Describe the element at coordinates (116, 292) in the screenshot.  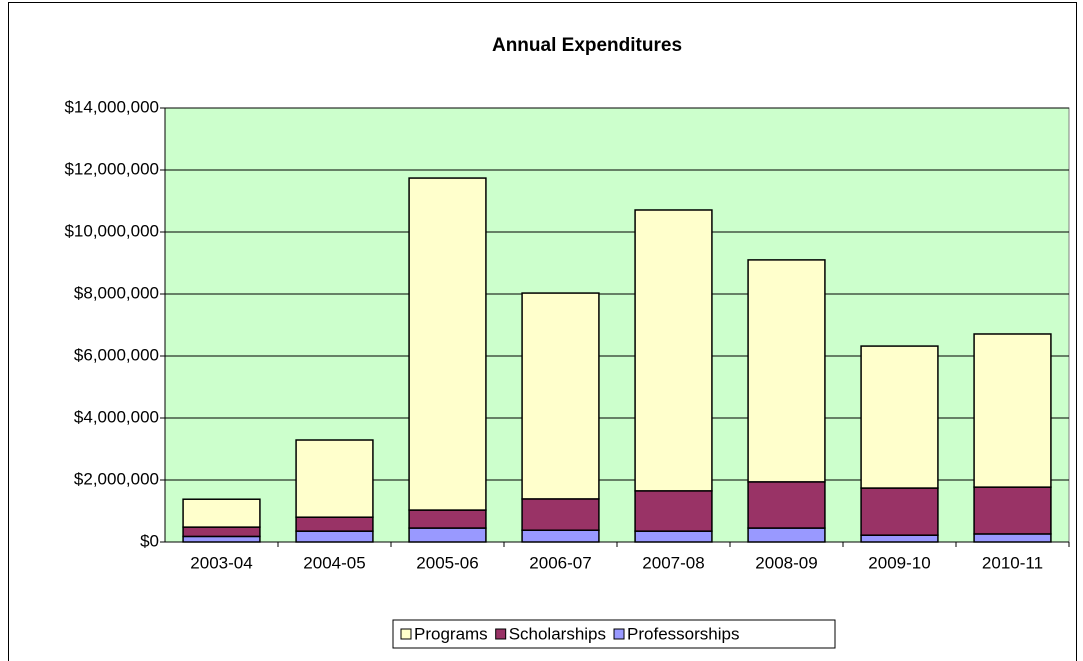
I see `y-tick-label: $8,000,000` at that location.